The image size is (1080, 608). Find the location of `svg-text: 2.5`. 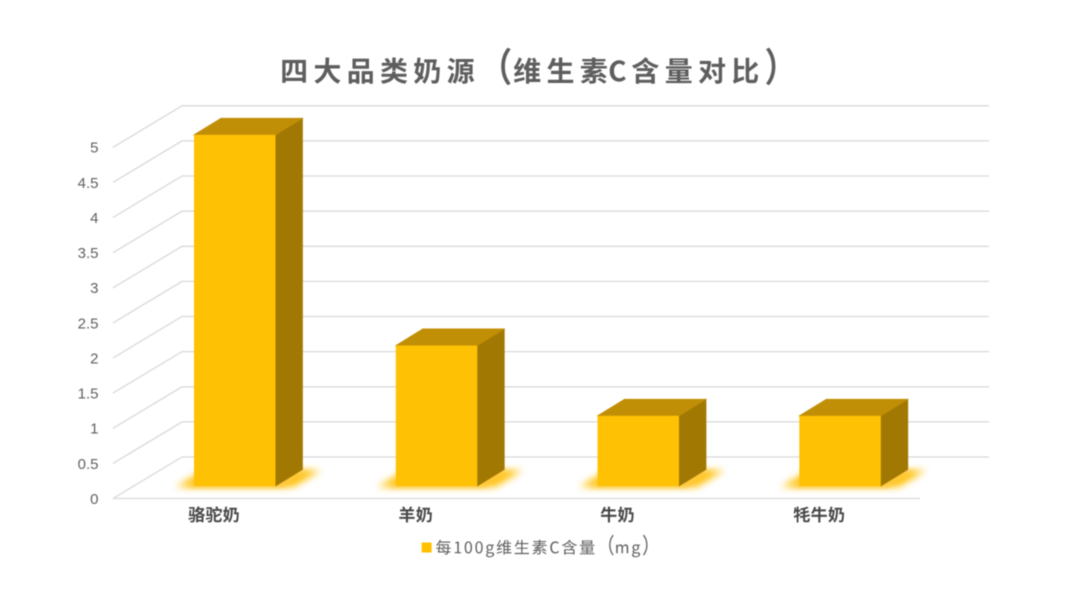

svg-text: 2.5 is located at coordinates (88, 323).